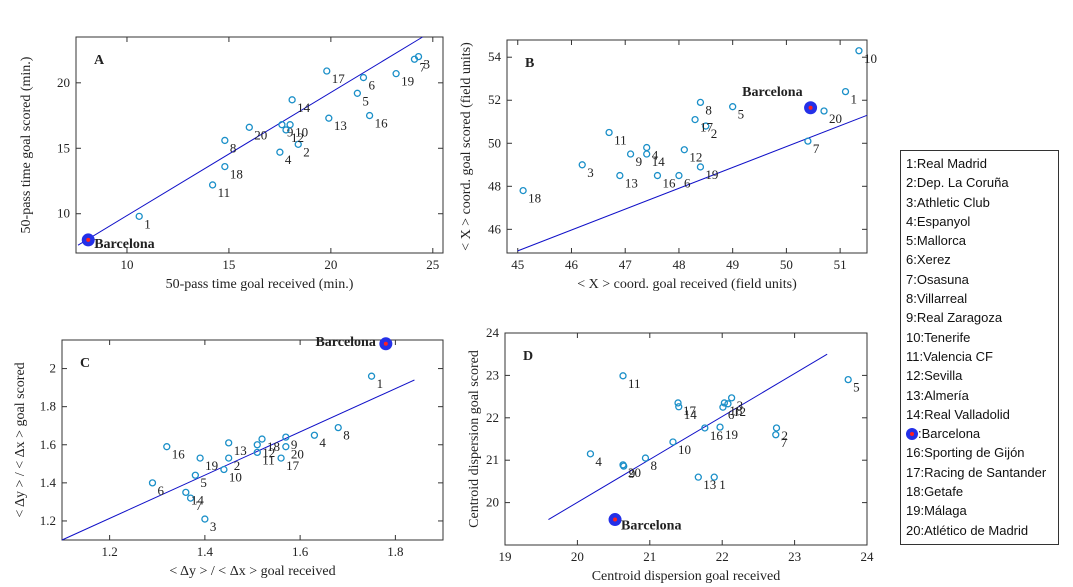  I want to click on point-label: Barcelona, so click(124, 244).